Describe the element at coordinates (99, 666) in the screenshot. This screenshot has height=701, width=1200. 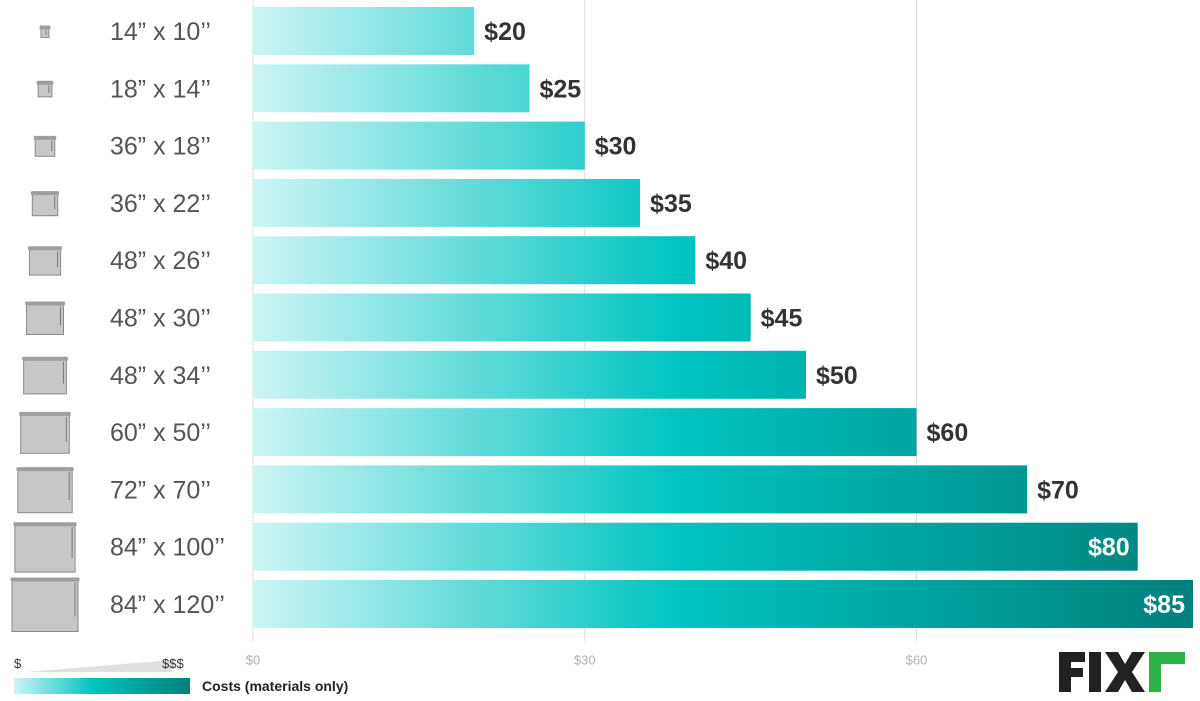
I see `legend-wedge` at that location.